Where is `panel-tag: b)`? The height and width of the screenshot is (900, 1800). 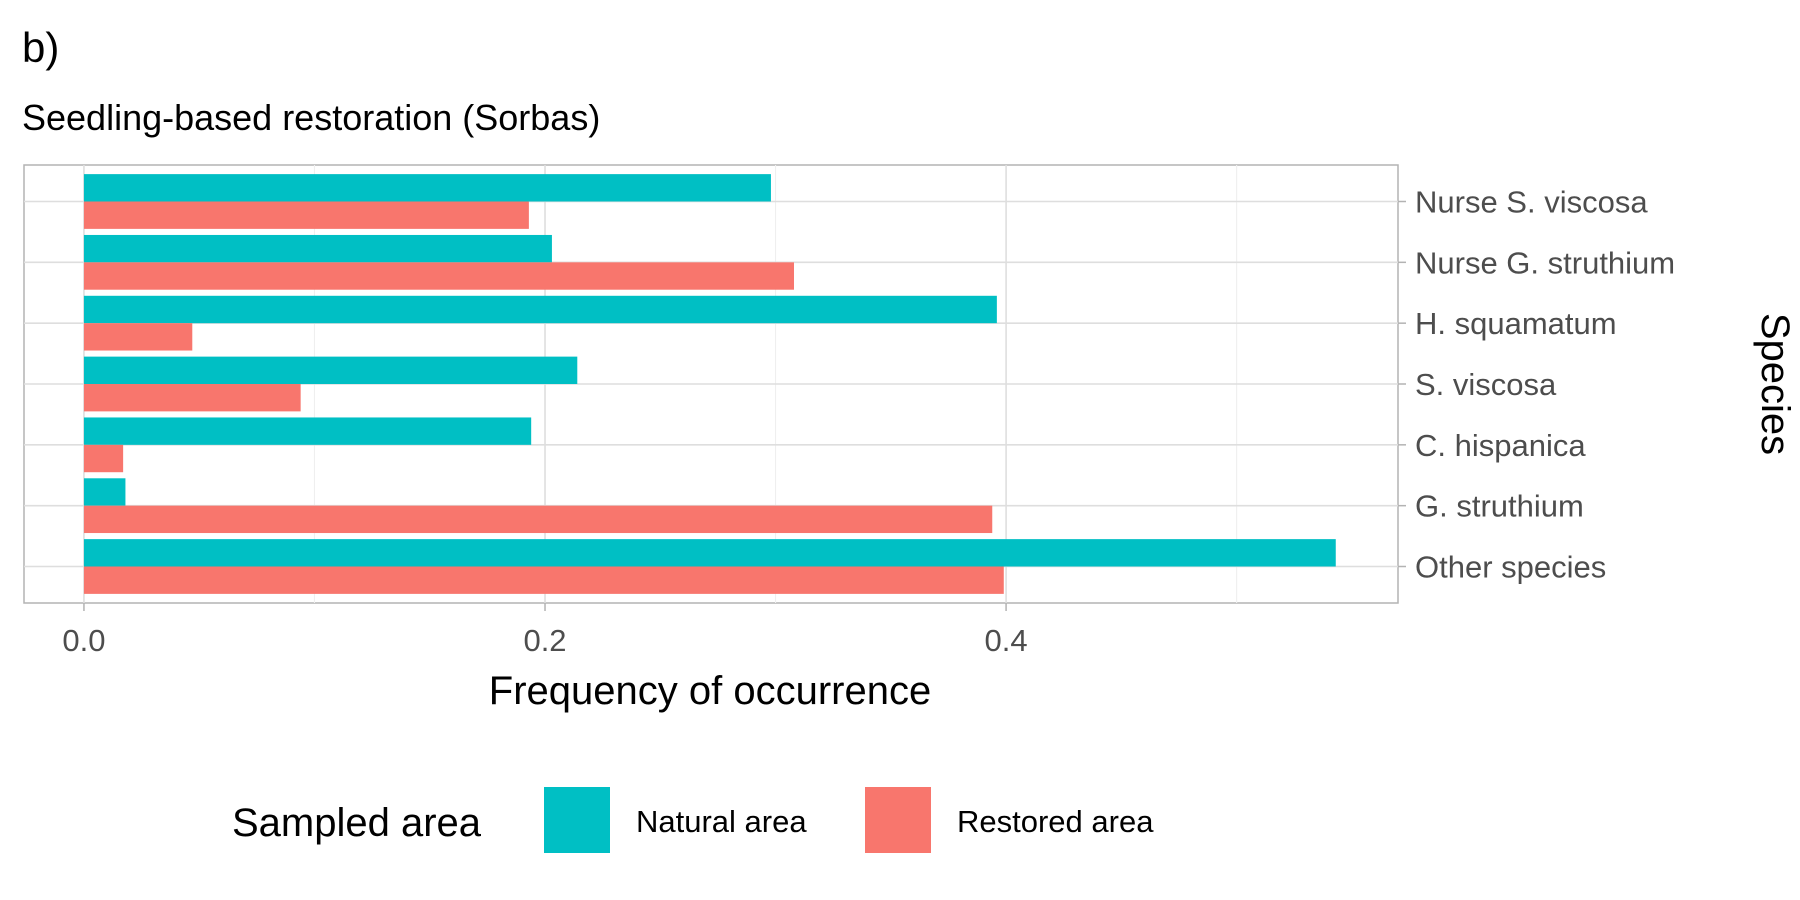
panel-tag: b) is located at coordinates (40, 47).